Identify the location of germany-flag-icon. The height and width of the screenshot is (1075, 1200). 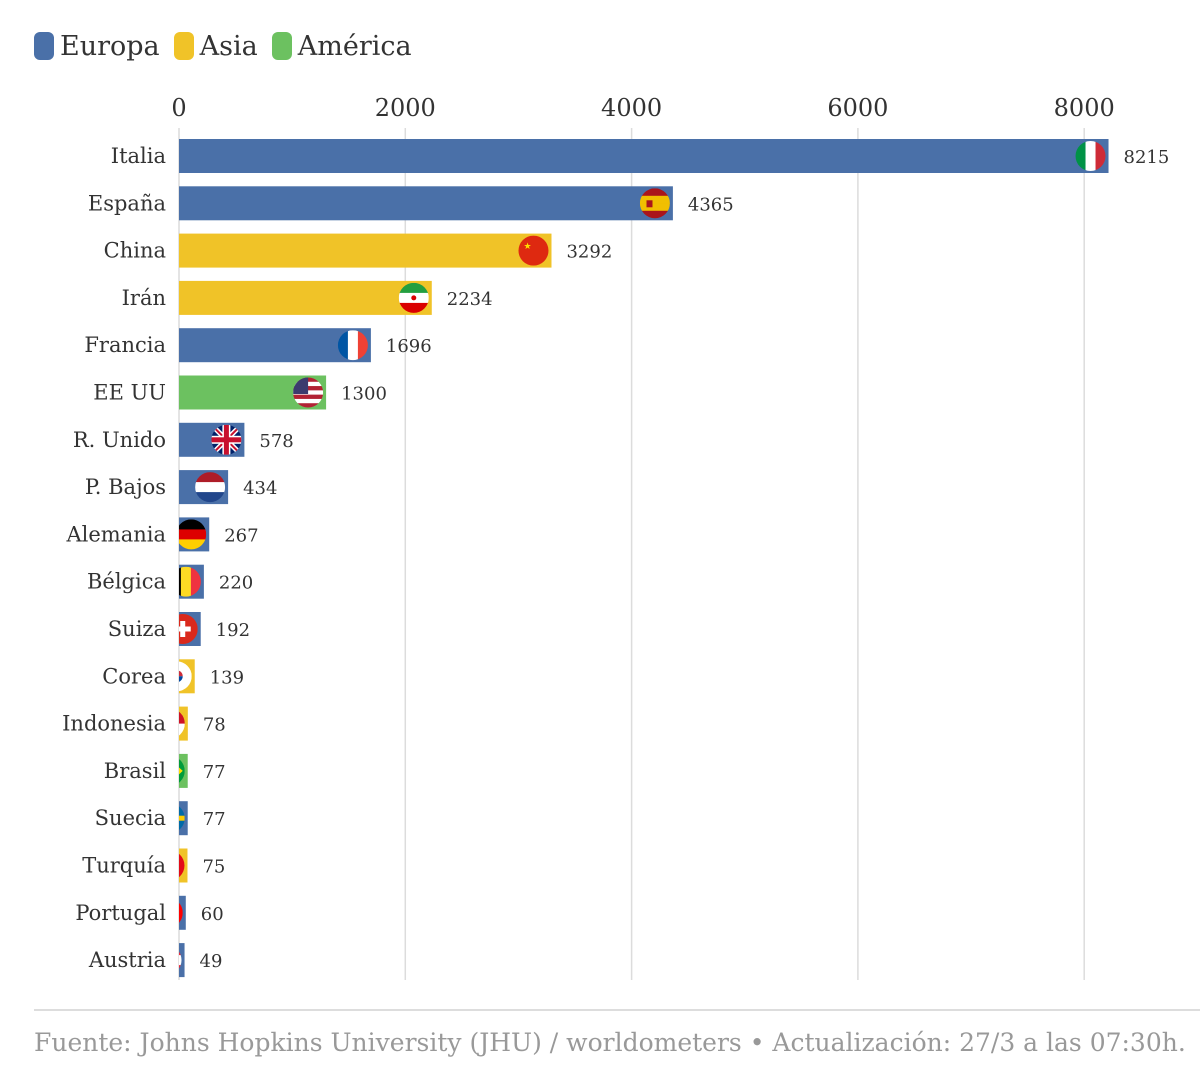
(193, 534).